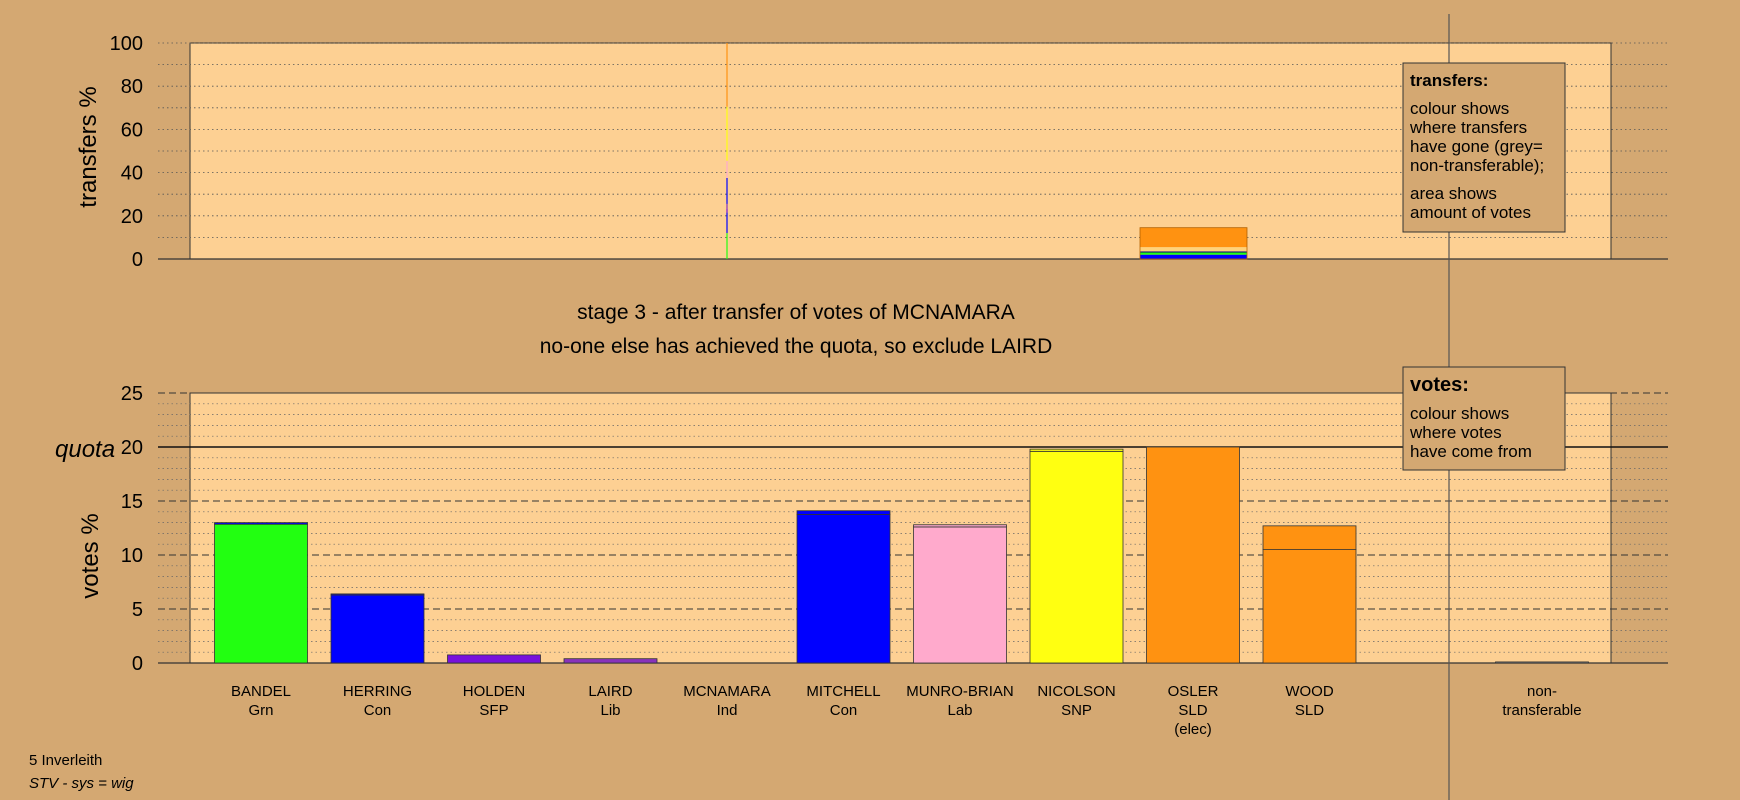 The height and width of the screenshot is (800, 1740). What do you see at coordinates (1541, 710) in the screenshot?
I see `non-transferable-label: transferable` at bounding box center [1541, 710].